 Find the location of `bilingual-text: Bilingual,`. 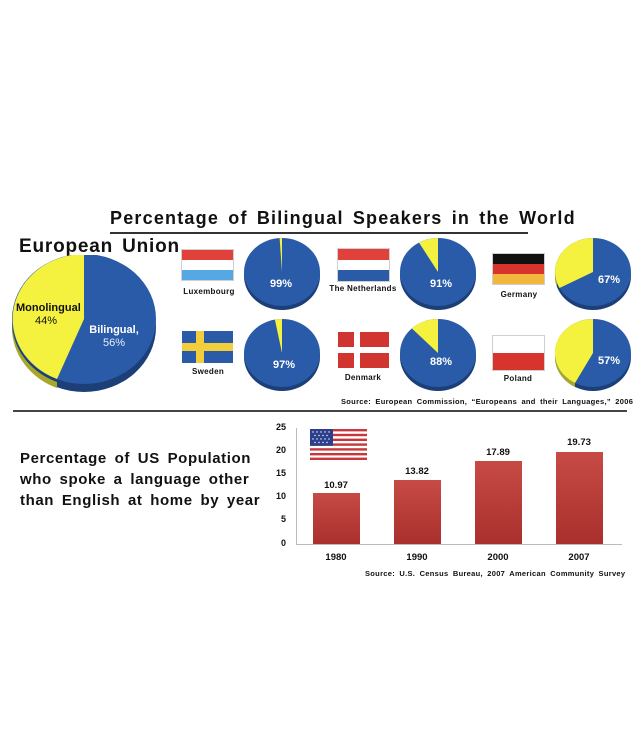

bilingual-text: Bilingual, is located at coordinates (114, 330).